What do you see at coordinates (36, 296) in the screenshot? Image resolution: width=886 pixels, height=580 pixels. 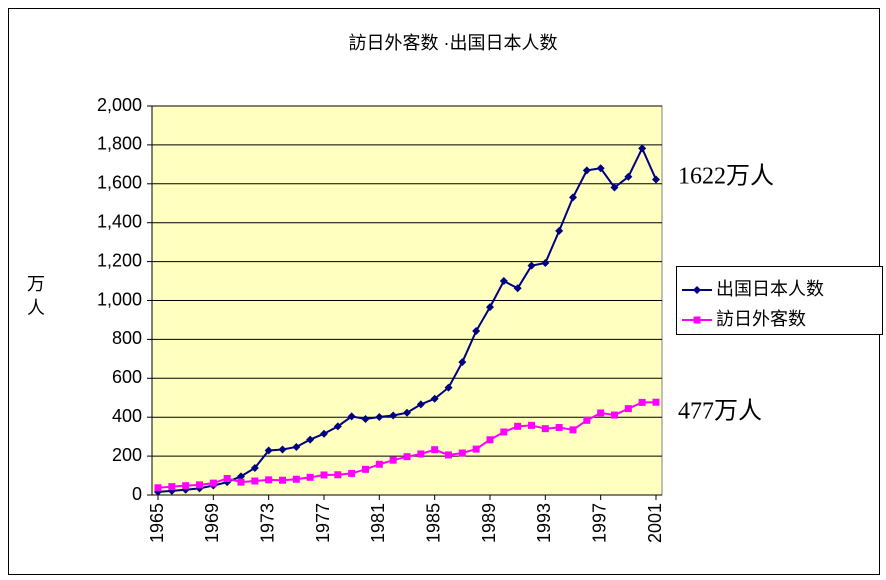 I see `y-axis-label: 万人` at bounding box center [36, 296].